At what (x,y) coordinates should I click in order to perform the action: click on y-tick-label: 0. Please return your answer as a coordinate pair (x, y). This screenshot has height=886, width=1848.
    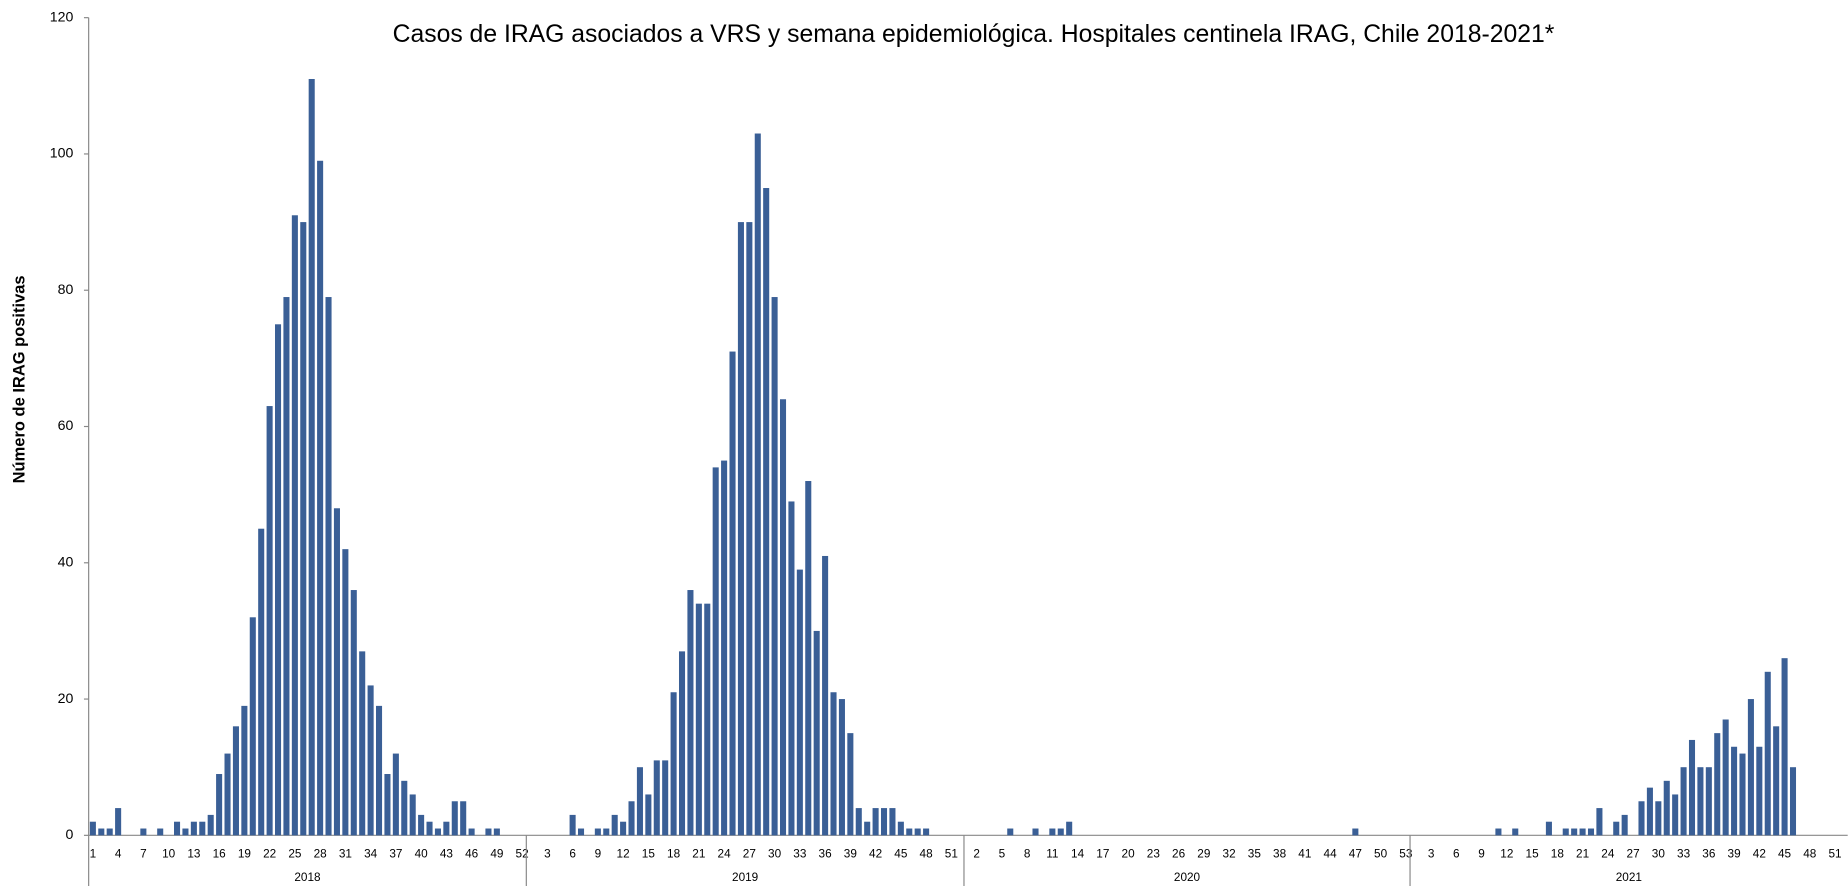
    Looking at the image, I should click on (69, 834).